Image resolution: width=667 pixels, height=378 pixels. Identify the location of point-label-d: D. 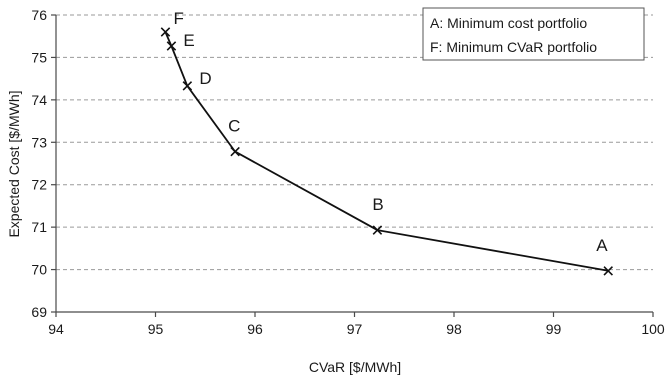
(205, 78).